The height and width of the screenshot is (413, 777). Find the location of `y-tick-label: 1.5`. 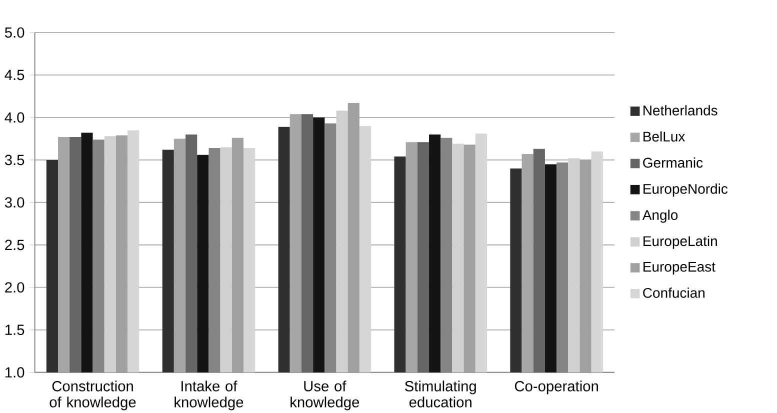

y-tick-label: 1.5 is located at coordinates (14, 329).